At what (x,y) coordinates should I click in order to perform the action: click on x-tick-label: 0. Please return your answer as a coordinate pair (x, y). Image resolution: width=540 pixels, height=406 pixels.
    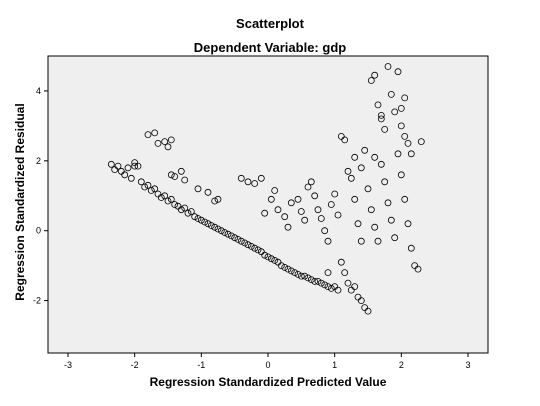
    Looking at the image, I should click on (267, 365).